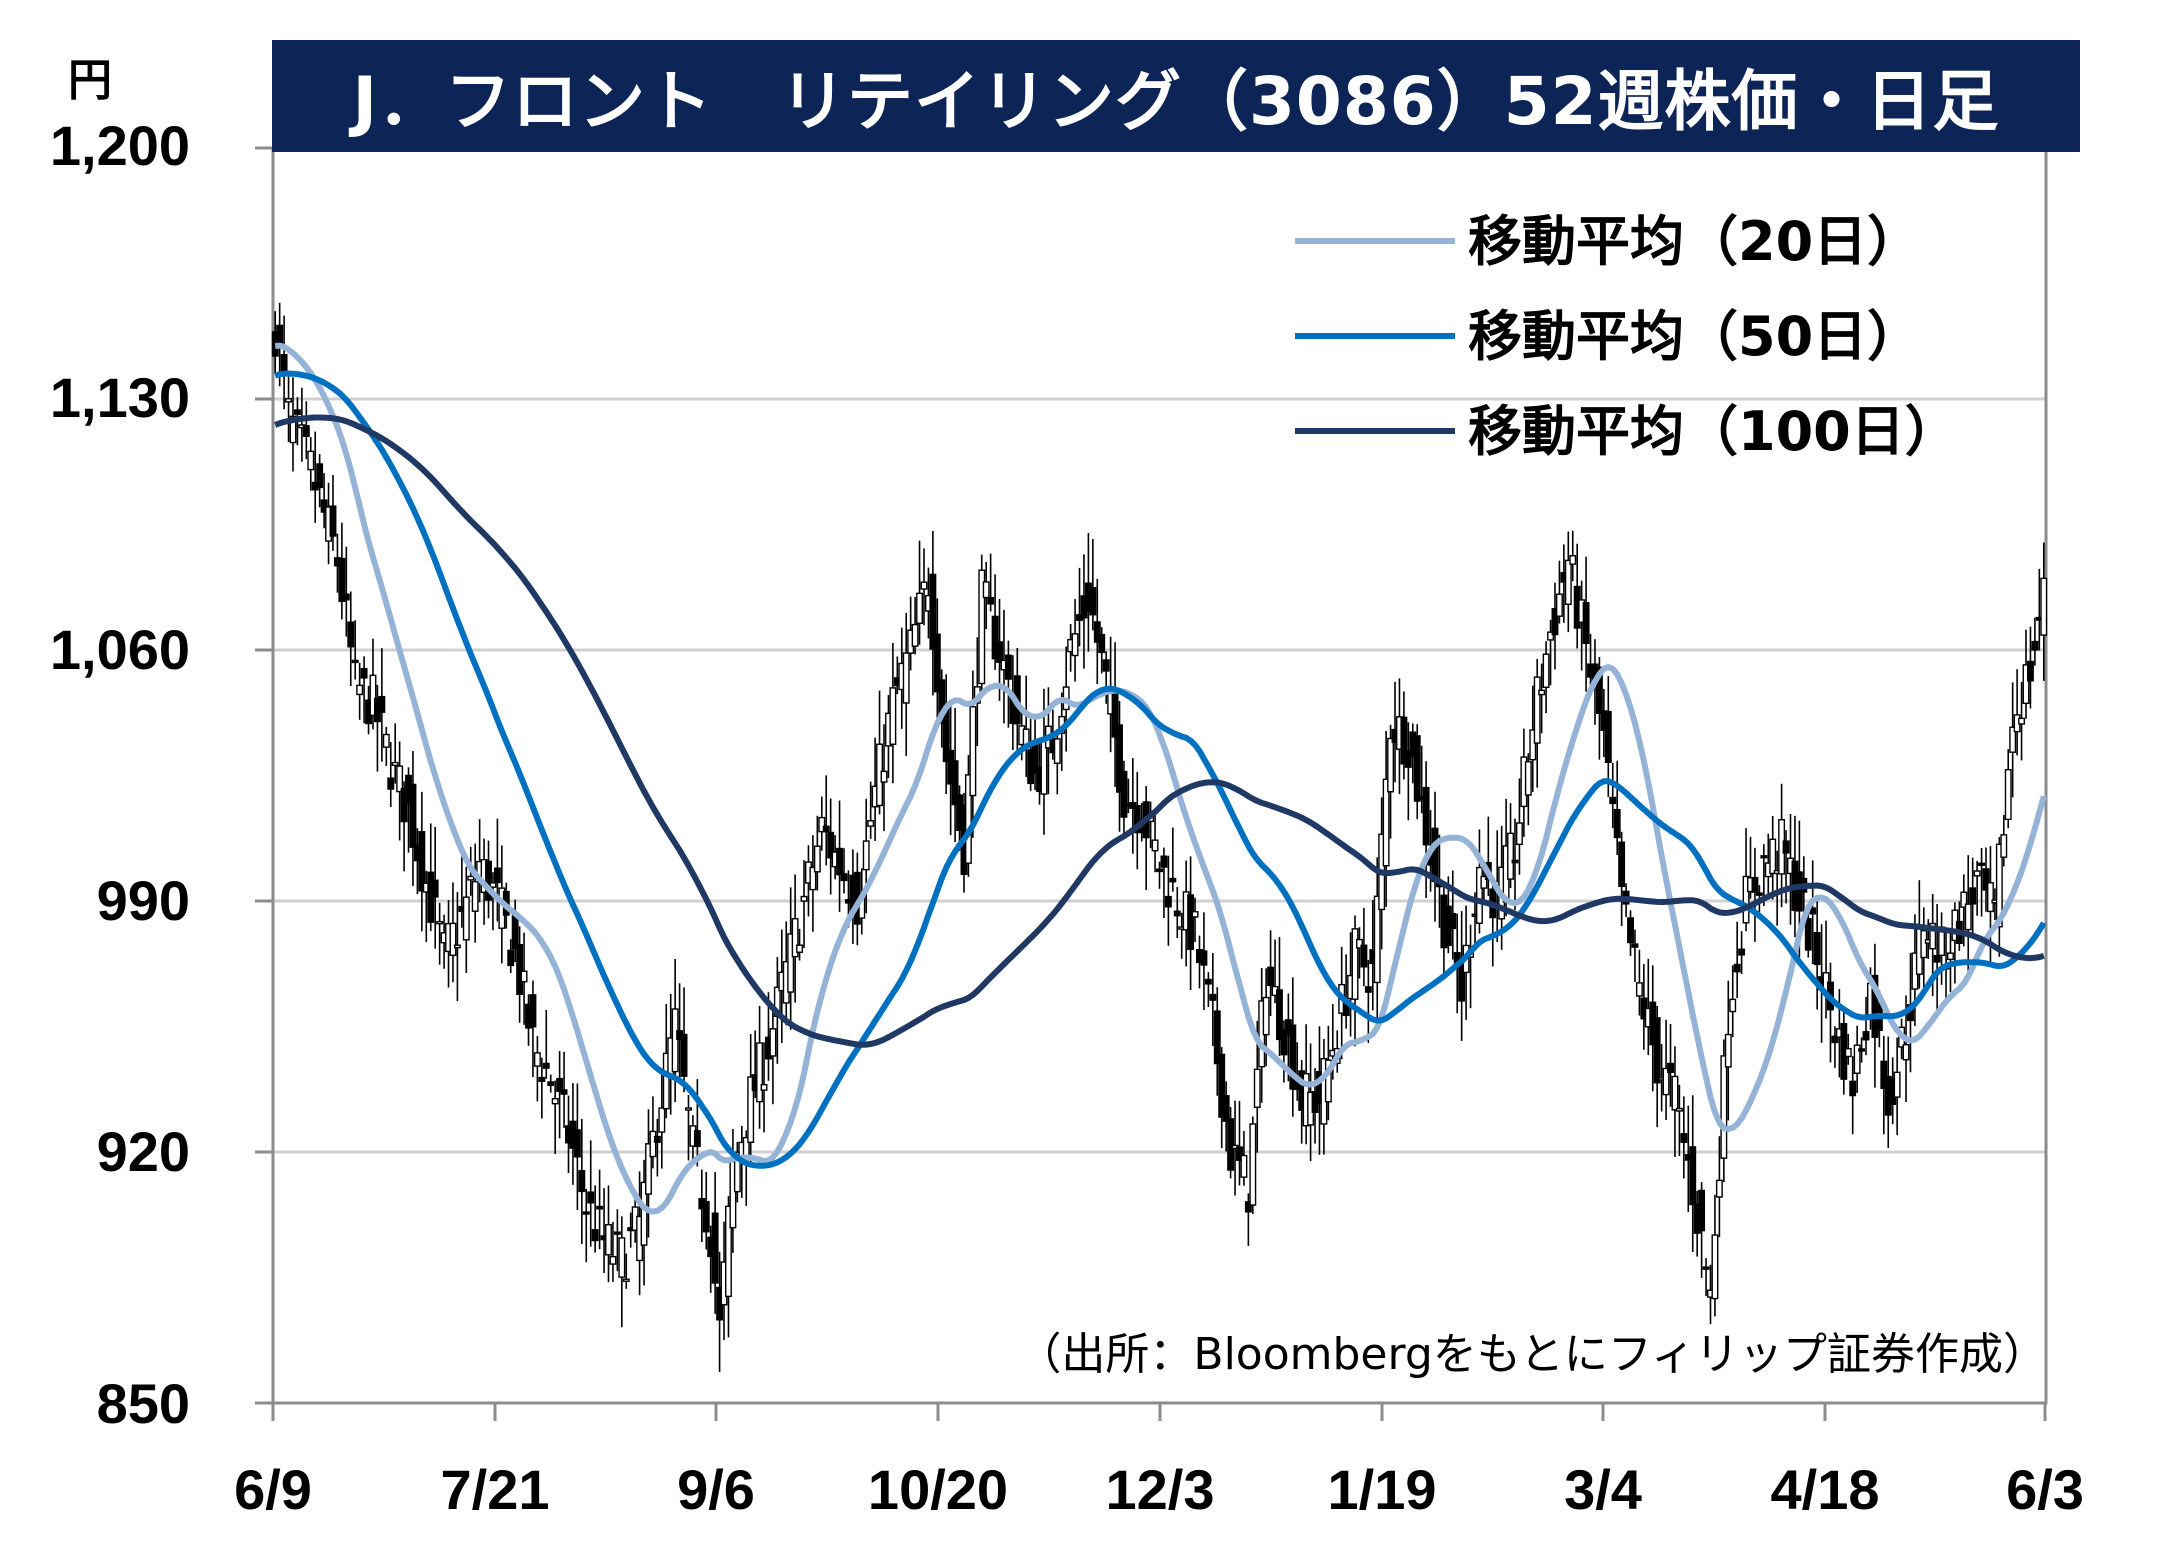 This screenshot has width=2167, height=1541. Describe the element at coordinates (1713, 431) in the screenshot. I see `legend-label-ma100: 移動平均（100日）` at that location.